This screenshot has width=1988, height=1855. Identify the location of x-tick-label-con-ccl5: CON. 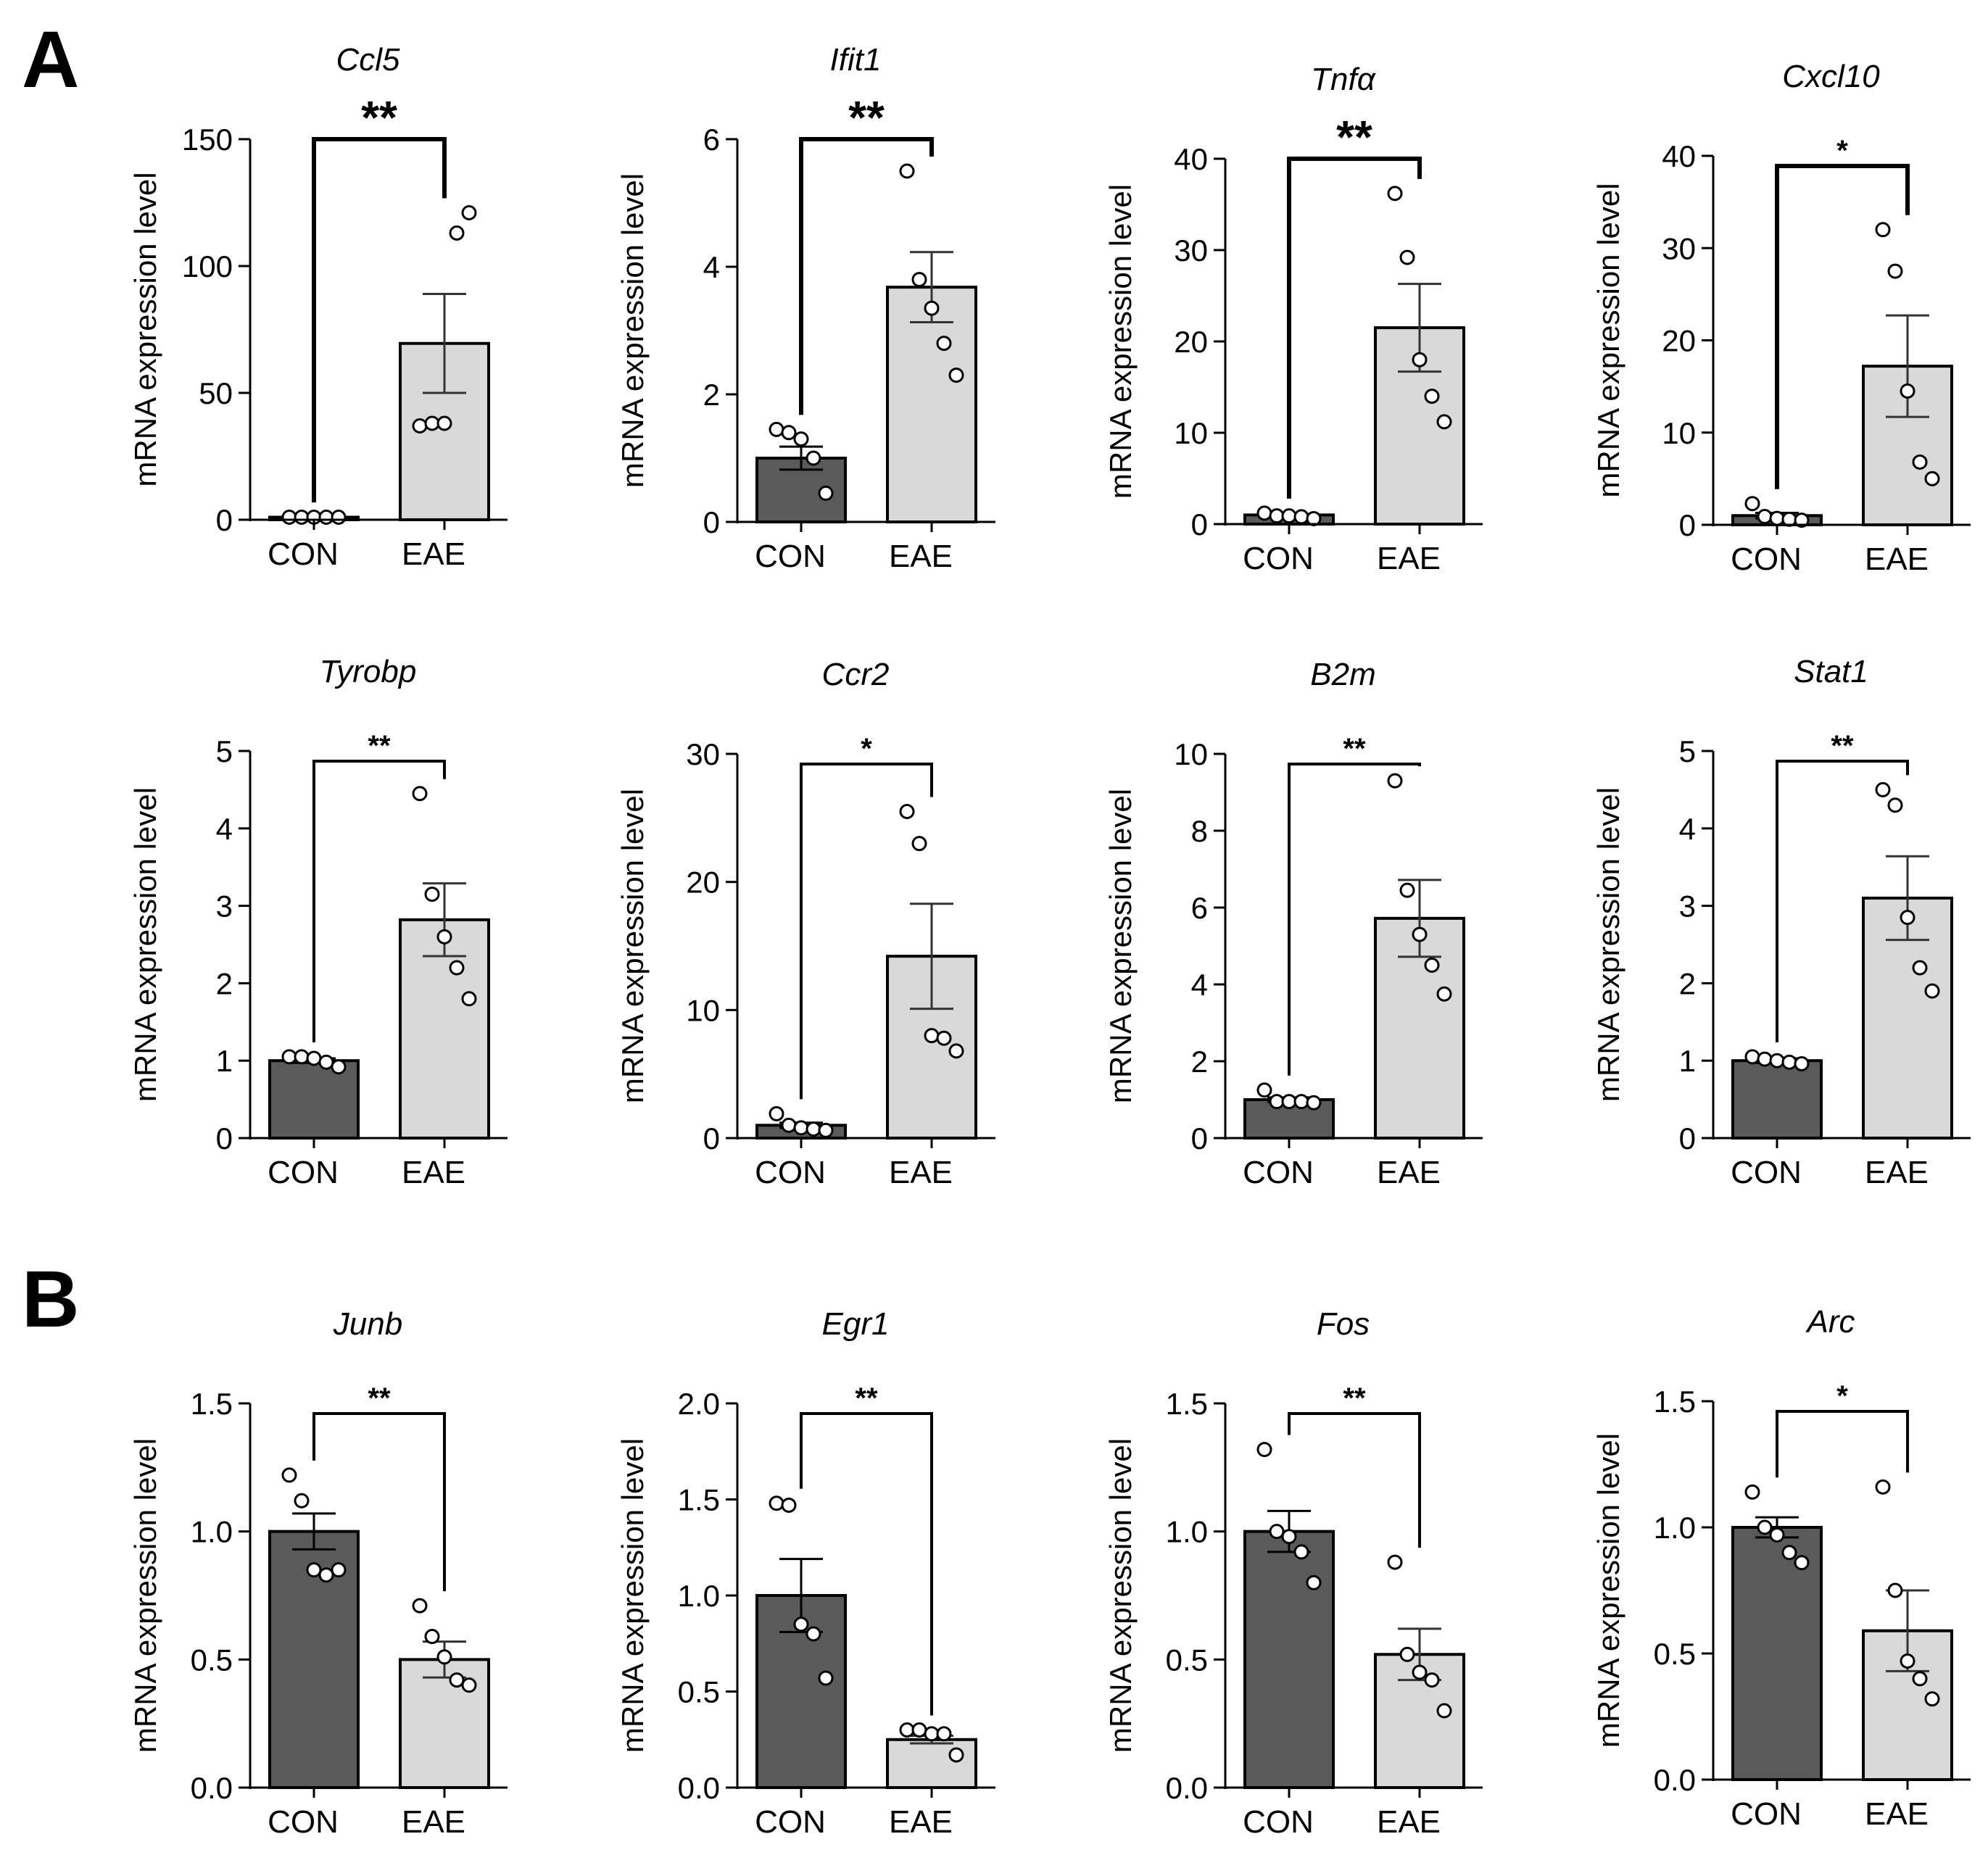
(304, 554).